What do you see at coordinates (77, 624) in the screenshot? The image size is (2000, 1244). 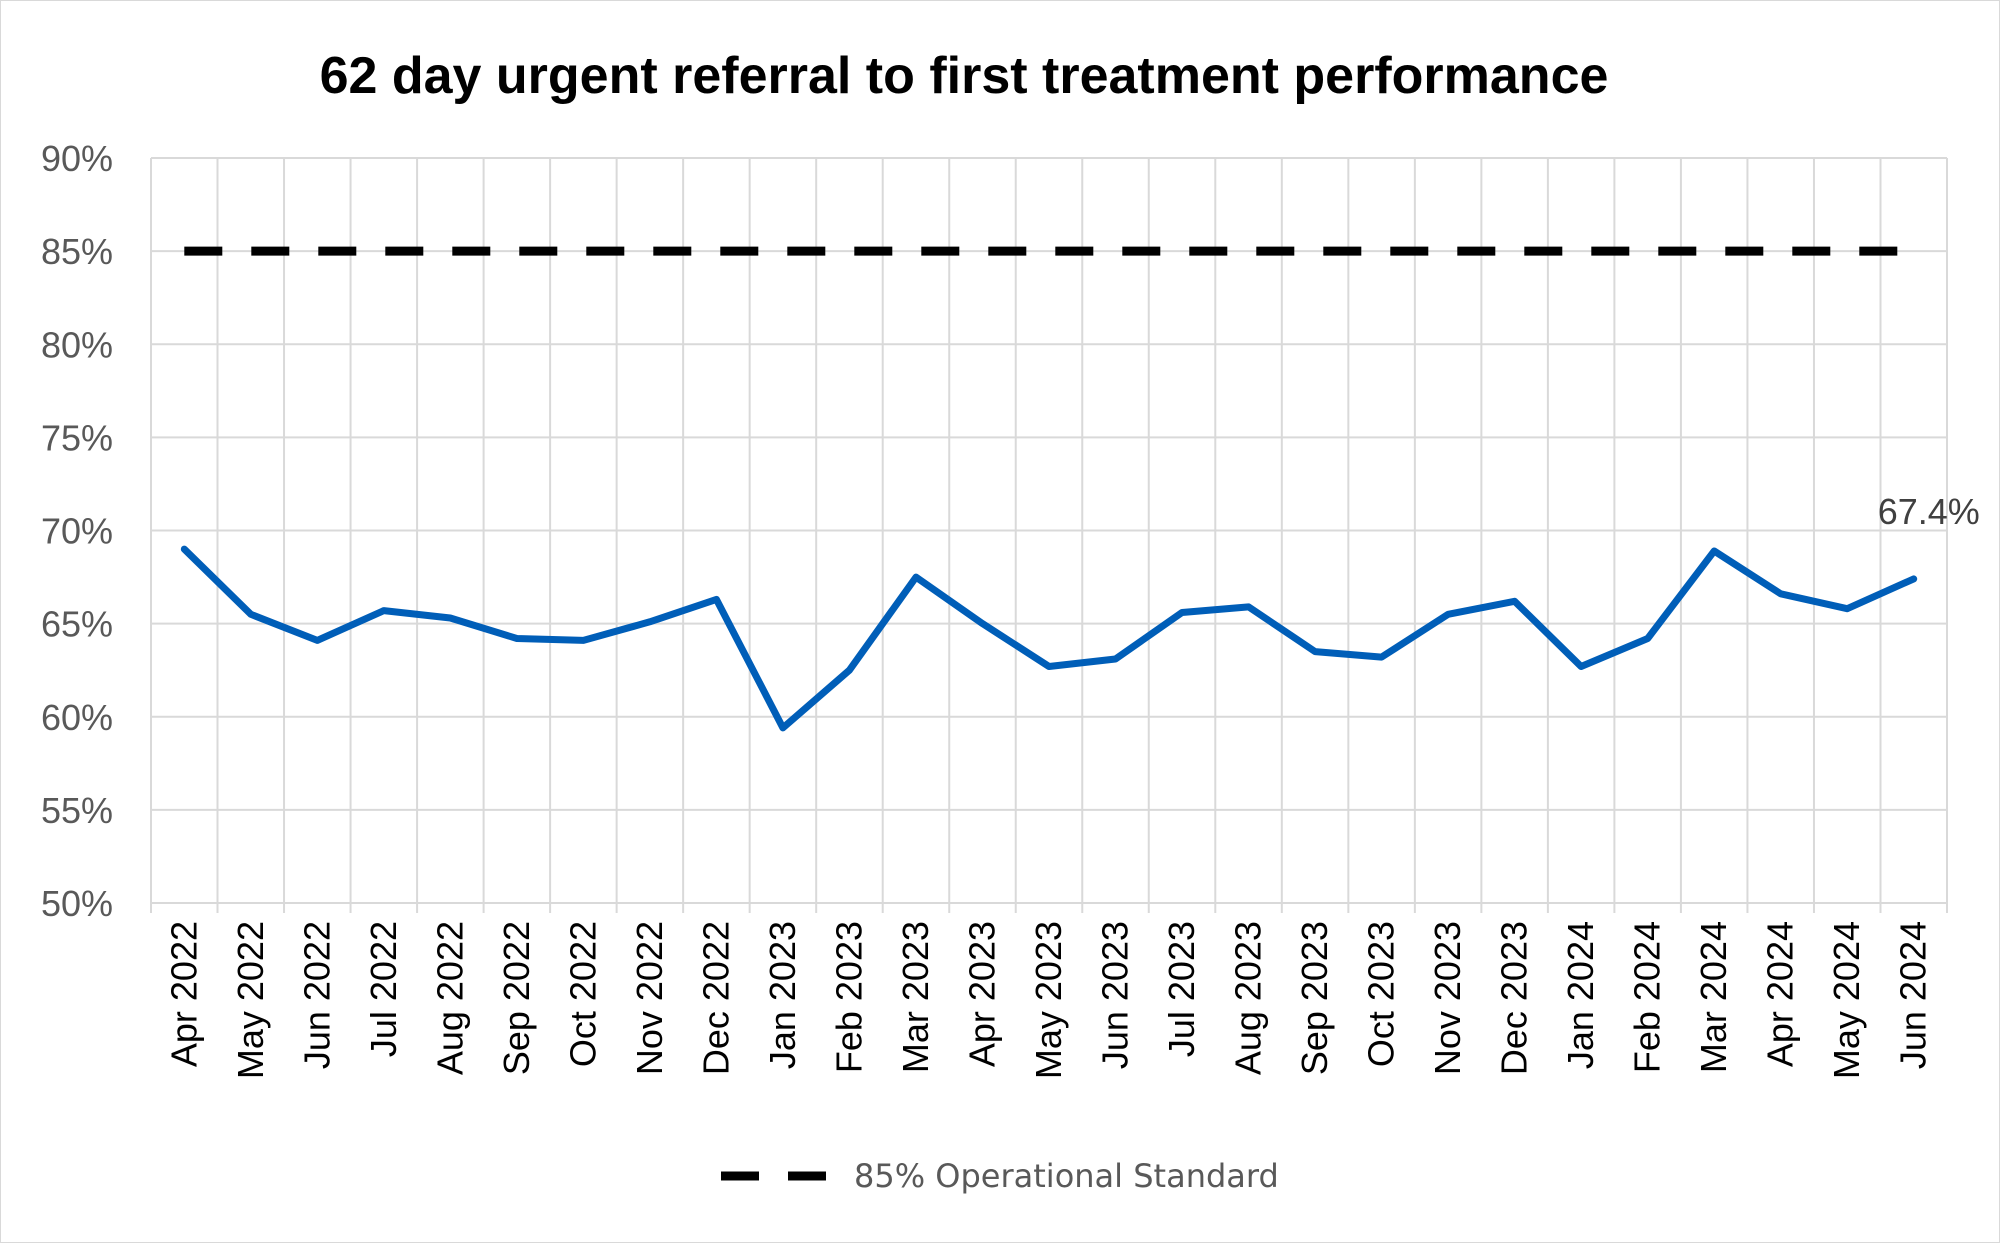 I see `y-tick-label: 65%` at bounding box center [77, 624].